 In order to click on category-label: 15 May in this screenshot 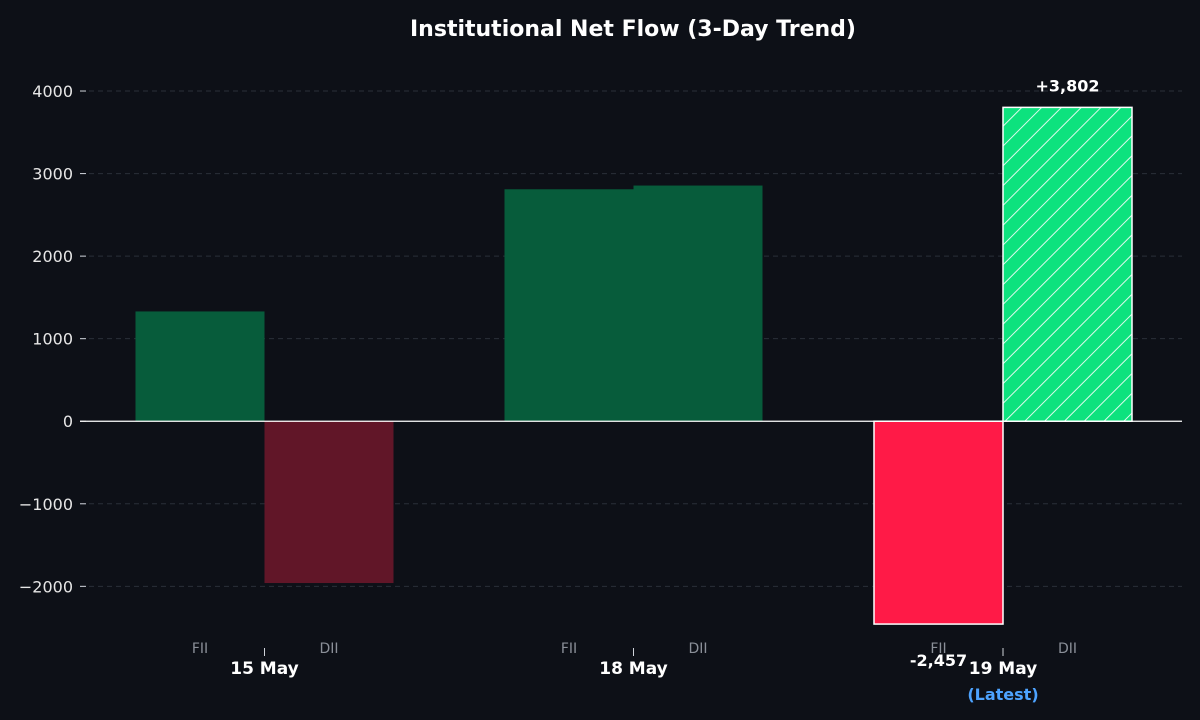, I will do `click(264, 669)`.